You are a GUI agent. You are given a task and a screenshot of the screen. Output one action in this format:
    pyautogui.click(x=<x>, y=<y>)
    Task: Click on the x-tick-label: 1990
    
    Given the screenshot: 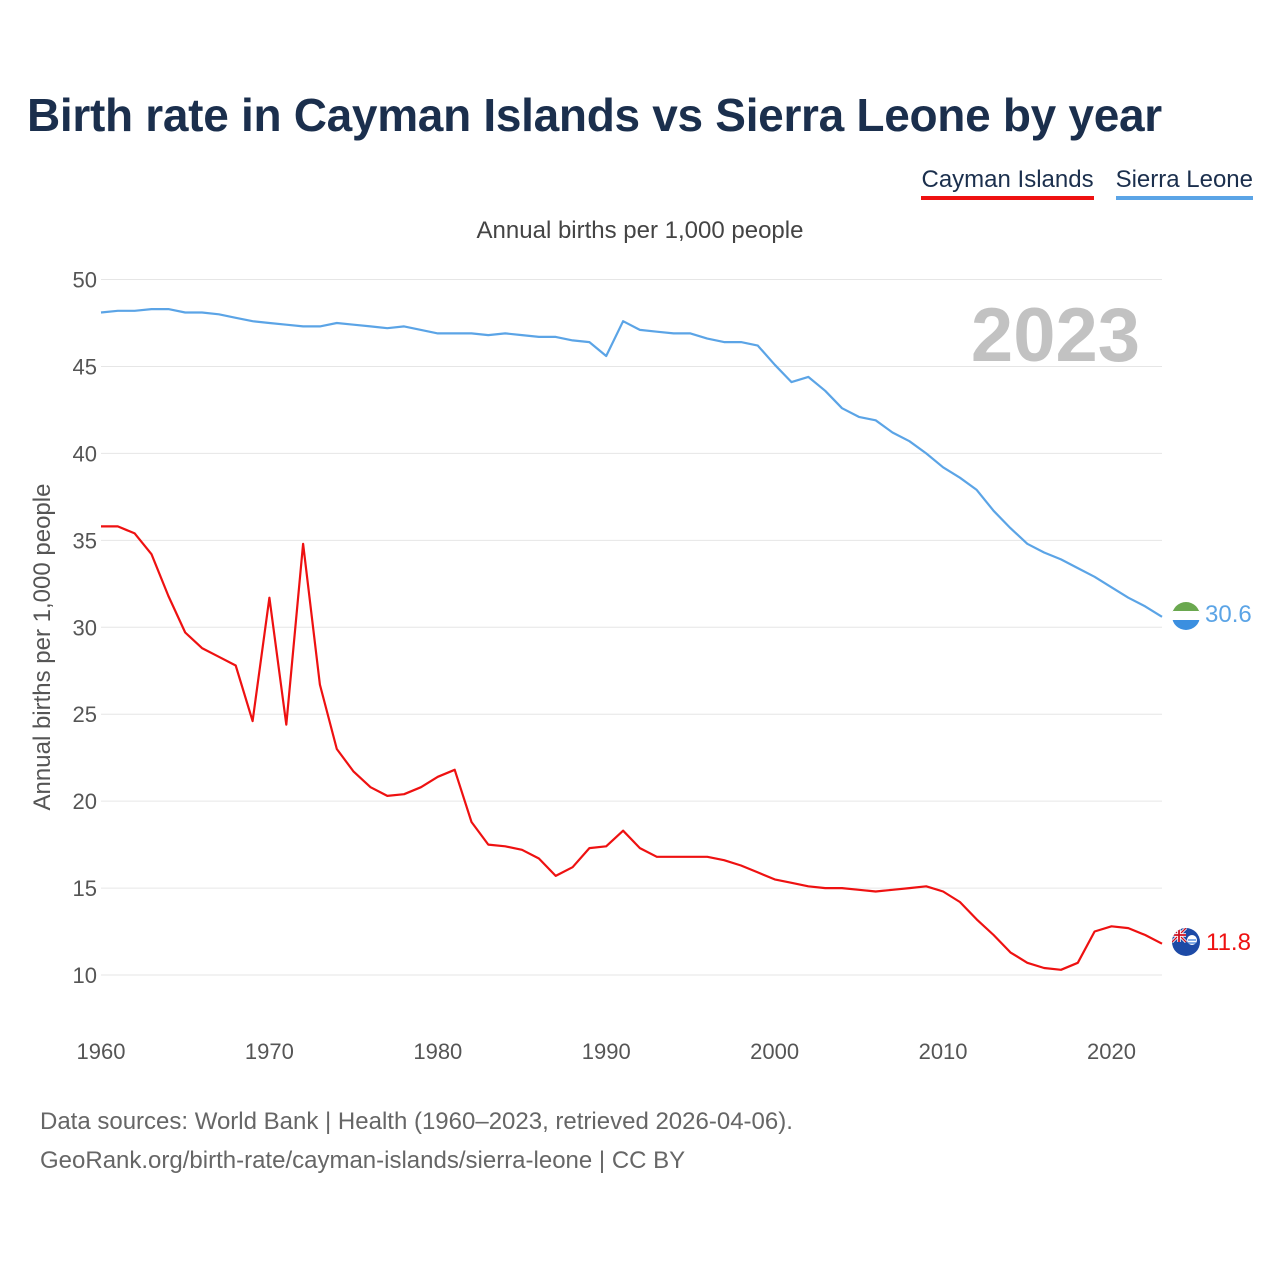 What is the action you would take?
    pyautogui.click(x=606, y=1051)
    